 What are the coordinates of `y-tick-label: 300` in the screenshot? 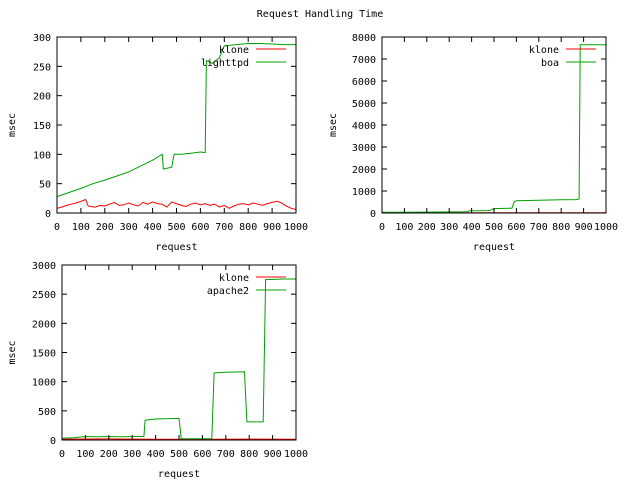 It's located at (42, 38).